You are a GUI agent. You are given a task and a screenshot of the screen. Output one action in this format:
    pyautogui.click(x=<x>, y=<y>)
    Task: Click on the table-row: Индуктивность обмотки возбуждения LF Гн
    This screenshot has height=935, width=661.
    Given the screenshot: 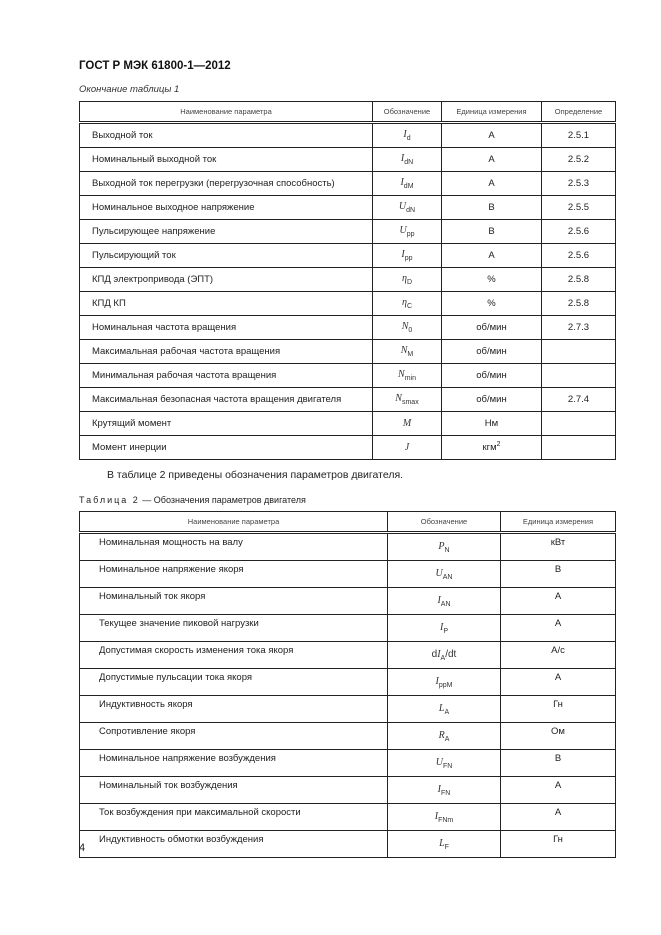 What is the action you would take?
    pyautogui.click(x=347, y=844)
    